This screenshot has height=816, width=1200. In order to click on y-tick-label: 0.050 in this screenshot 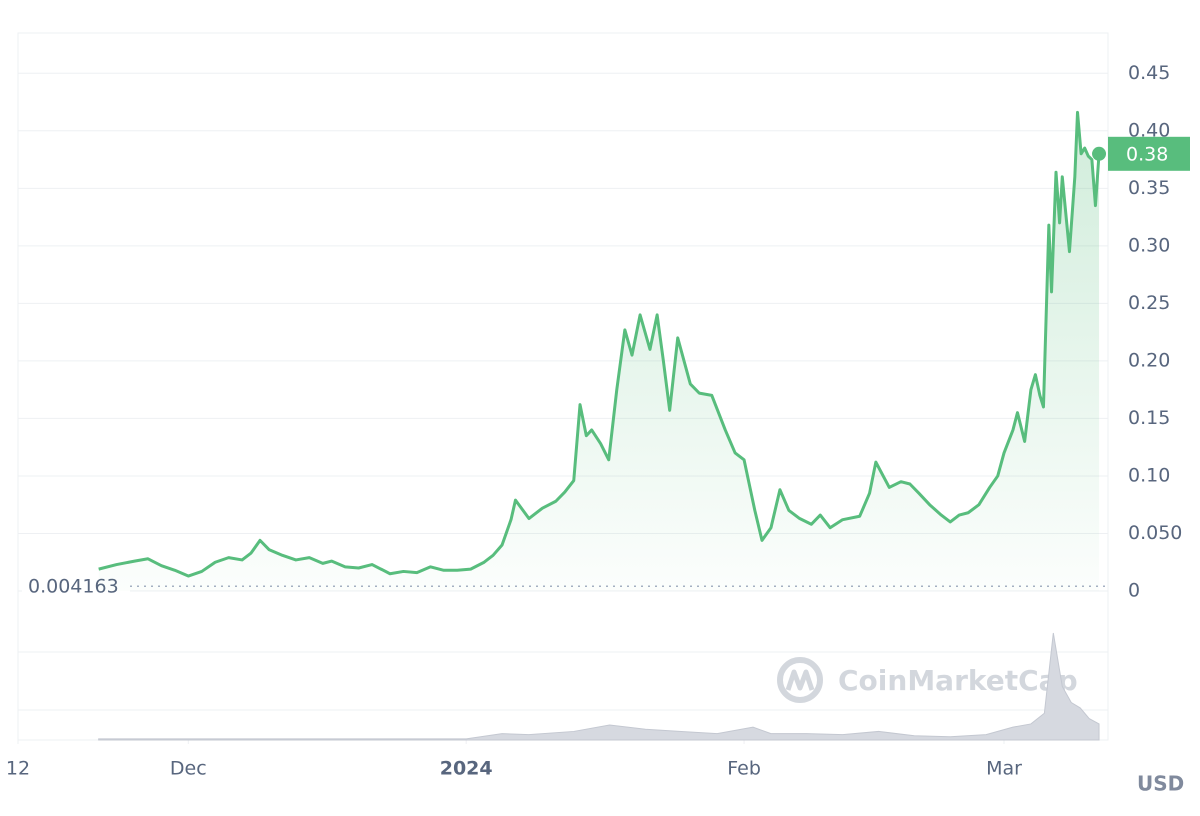, I will do `click(1155, 533)`.